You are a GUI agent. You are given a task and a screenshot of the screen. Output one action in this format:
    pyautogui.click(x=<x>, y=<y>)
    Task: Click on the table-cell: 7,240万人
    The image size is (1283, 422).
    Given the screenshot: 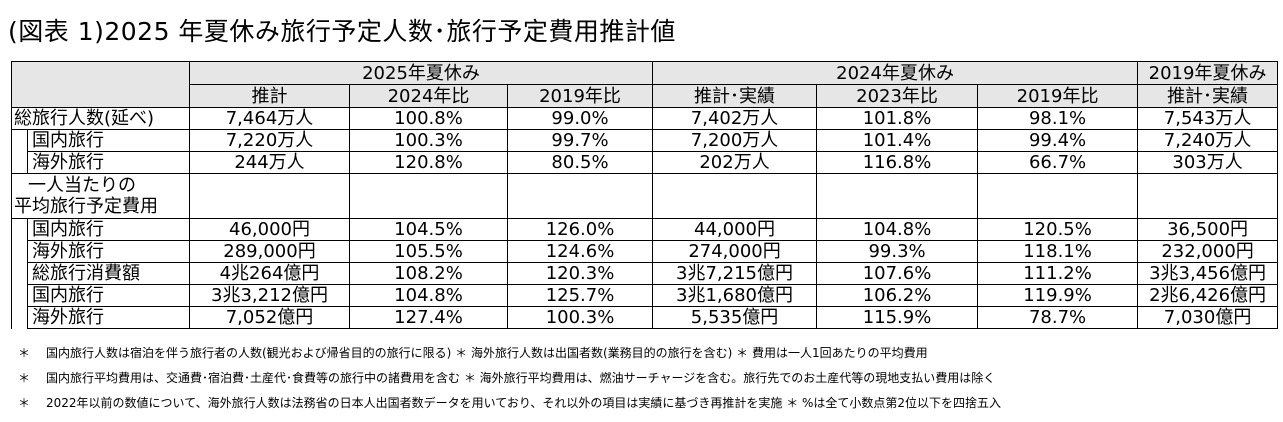 What is the action you would take?
    pyautogui.click(x=1208, y=140)
    